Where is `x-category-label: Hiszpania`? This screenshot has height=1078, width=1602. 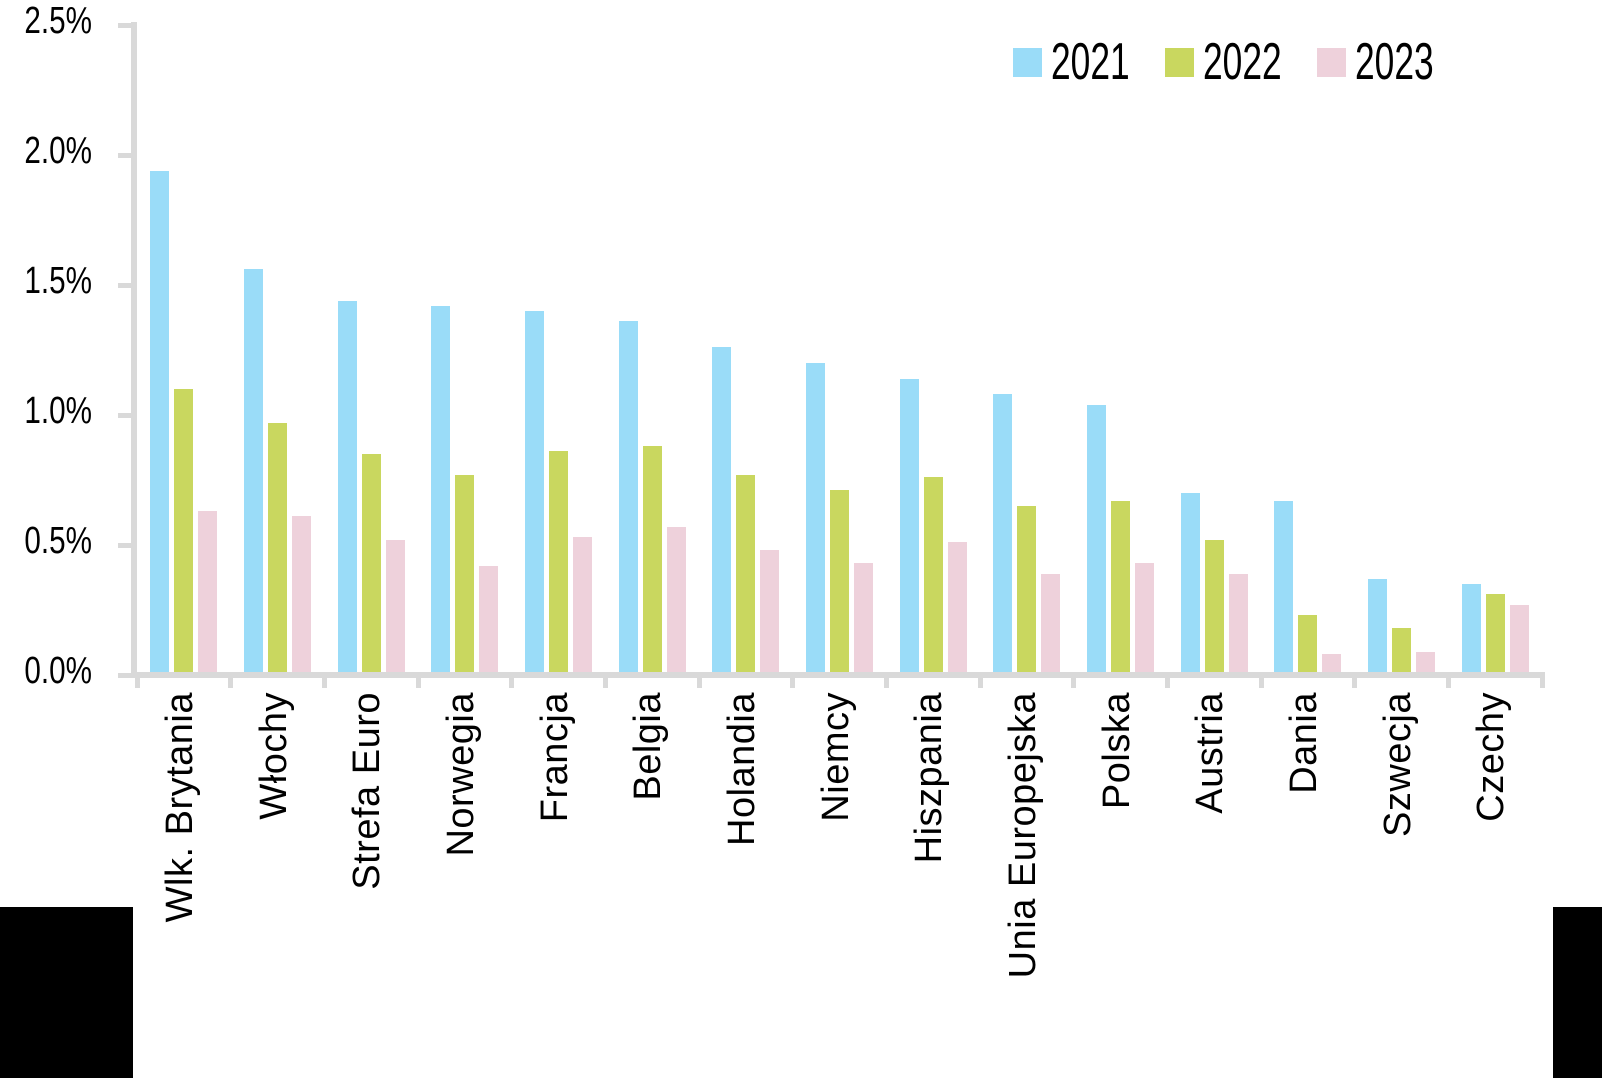 x-category-label: Hiszpania is located at coordinates (929, 778).